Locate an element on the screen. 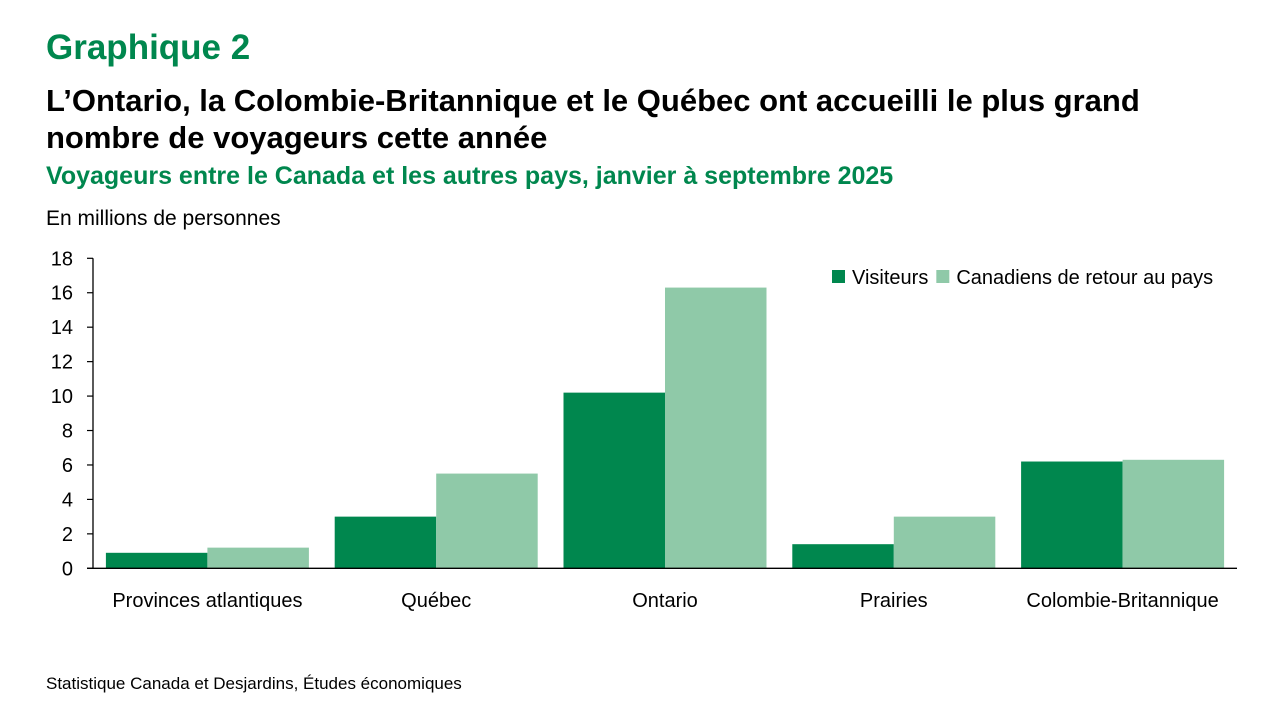 The width and height of the screenshot is (1280, 720). x-tick-label: Prairies is located at coordinates (894, 601).